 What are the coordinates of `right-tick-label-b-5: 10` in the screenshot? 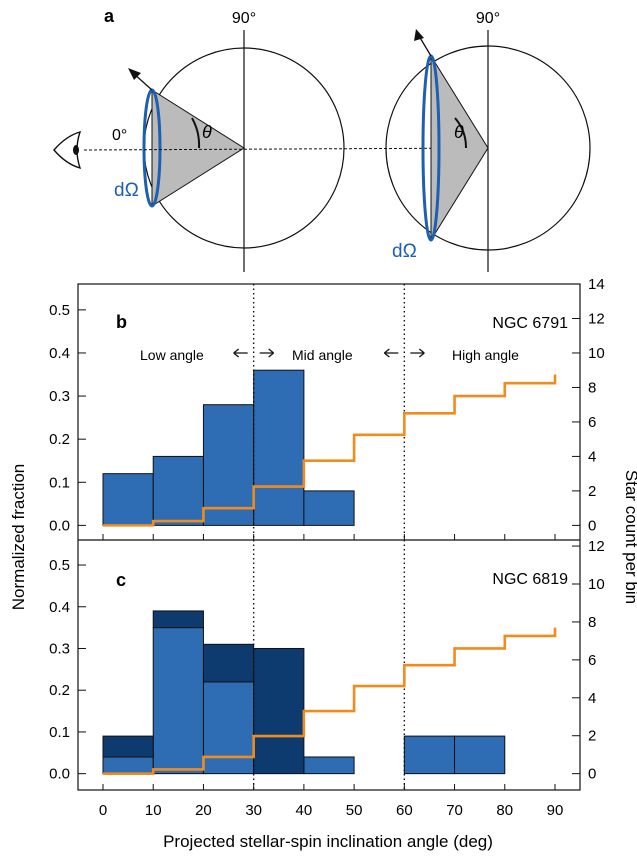 It's located at (596, 353).